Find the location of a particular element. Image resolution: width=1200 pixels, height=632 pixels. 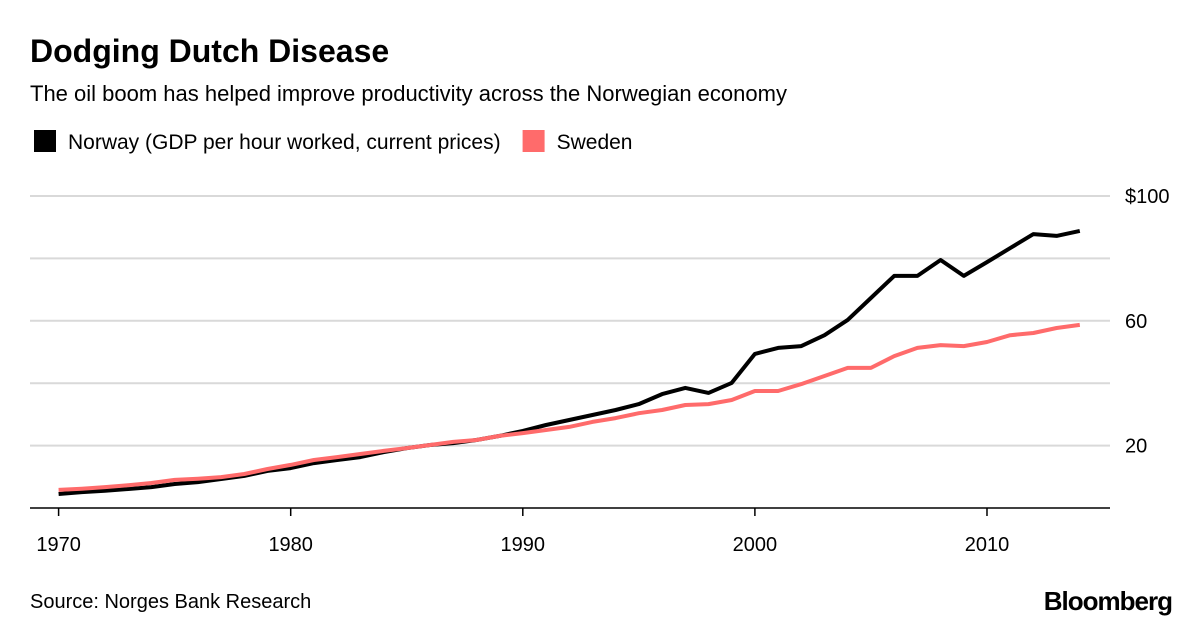

source: Source: Norges Bank Research is located at coordinates (170, 602).